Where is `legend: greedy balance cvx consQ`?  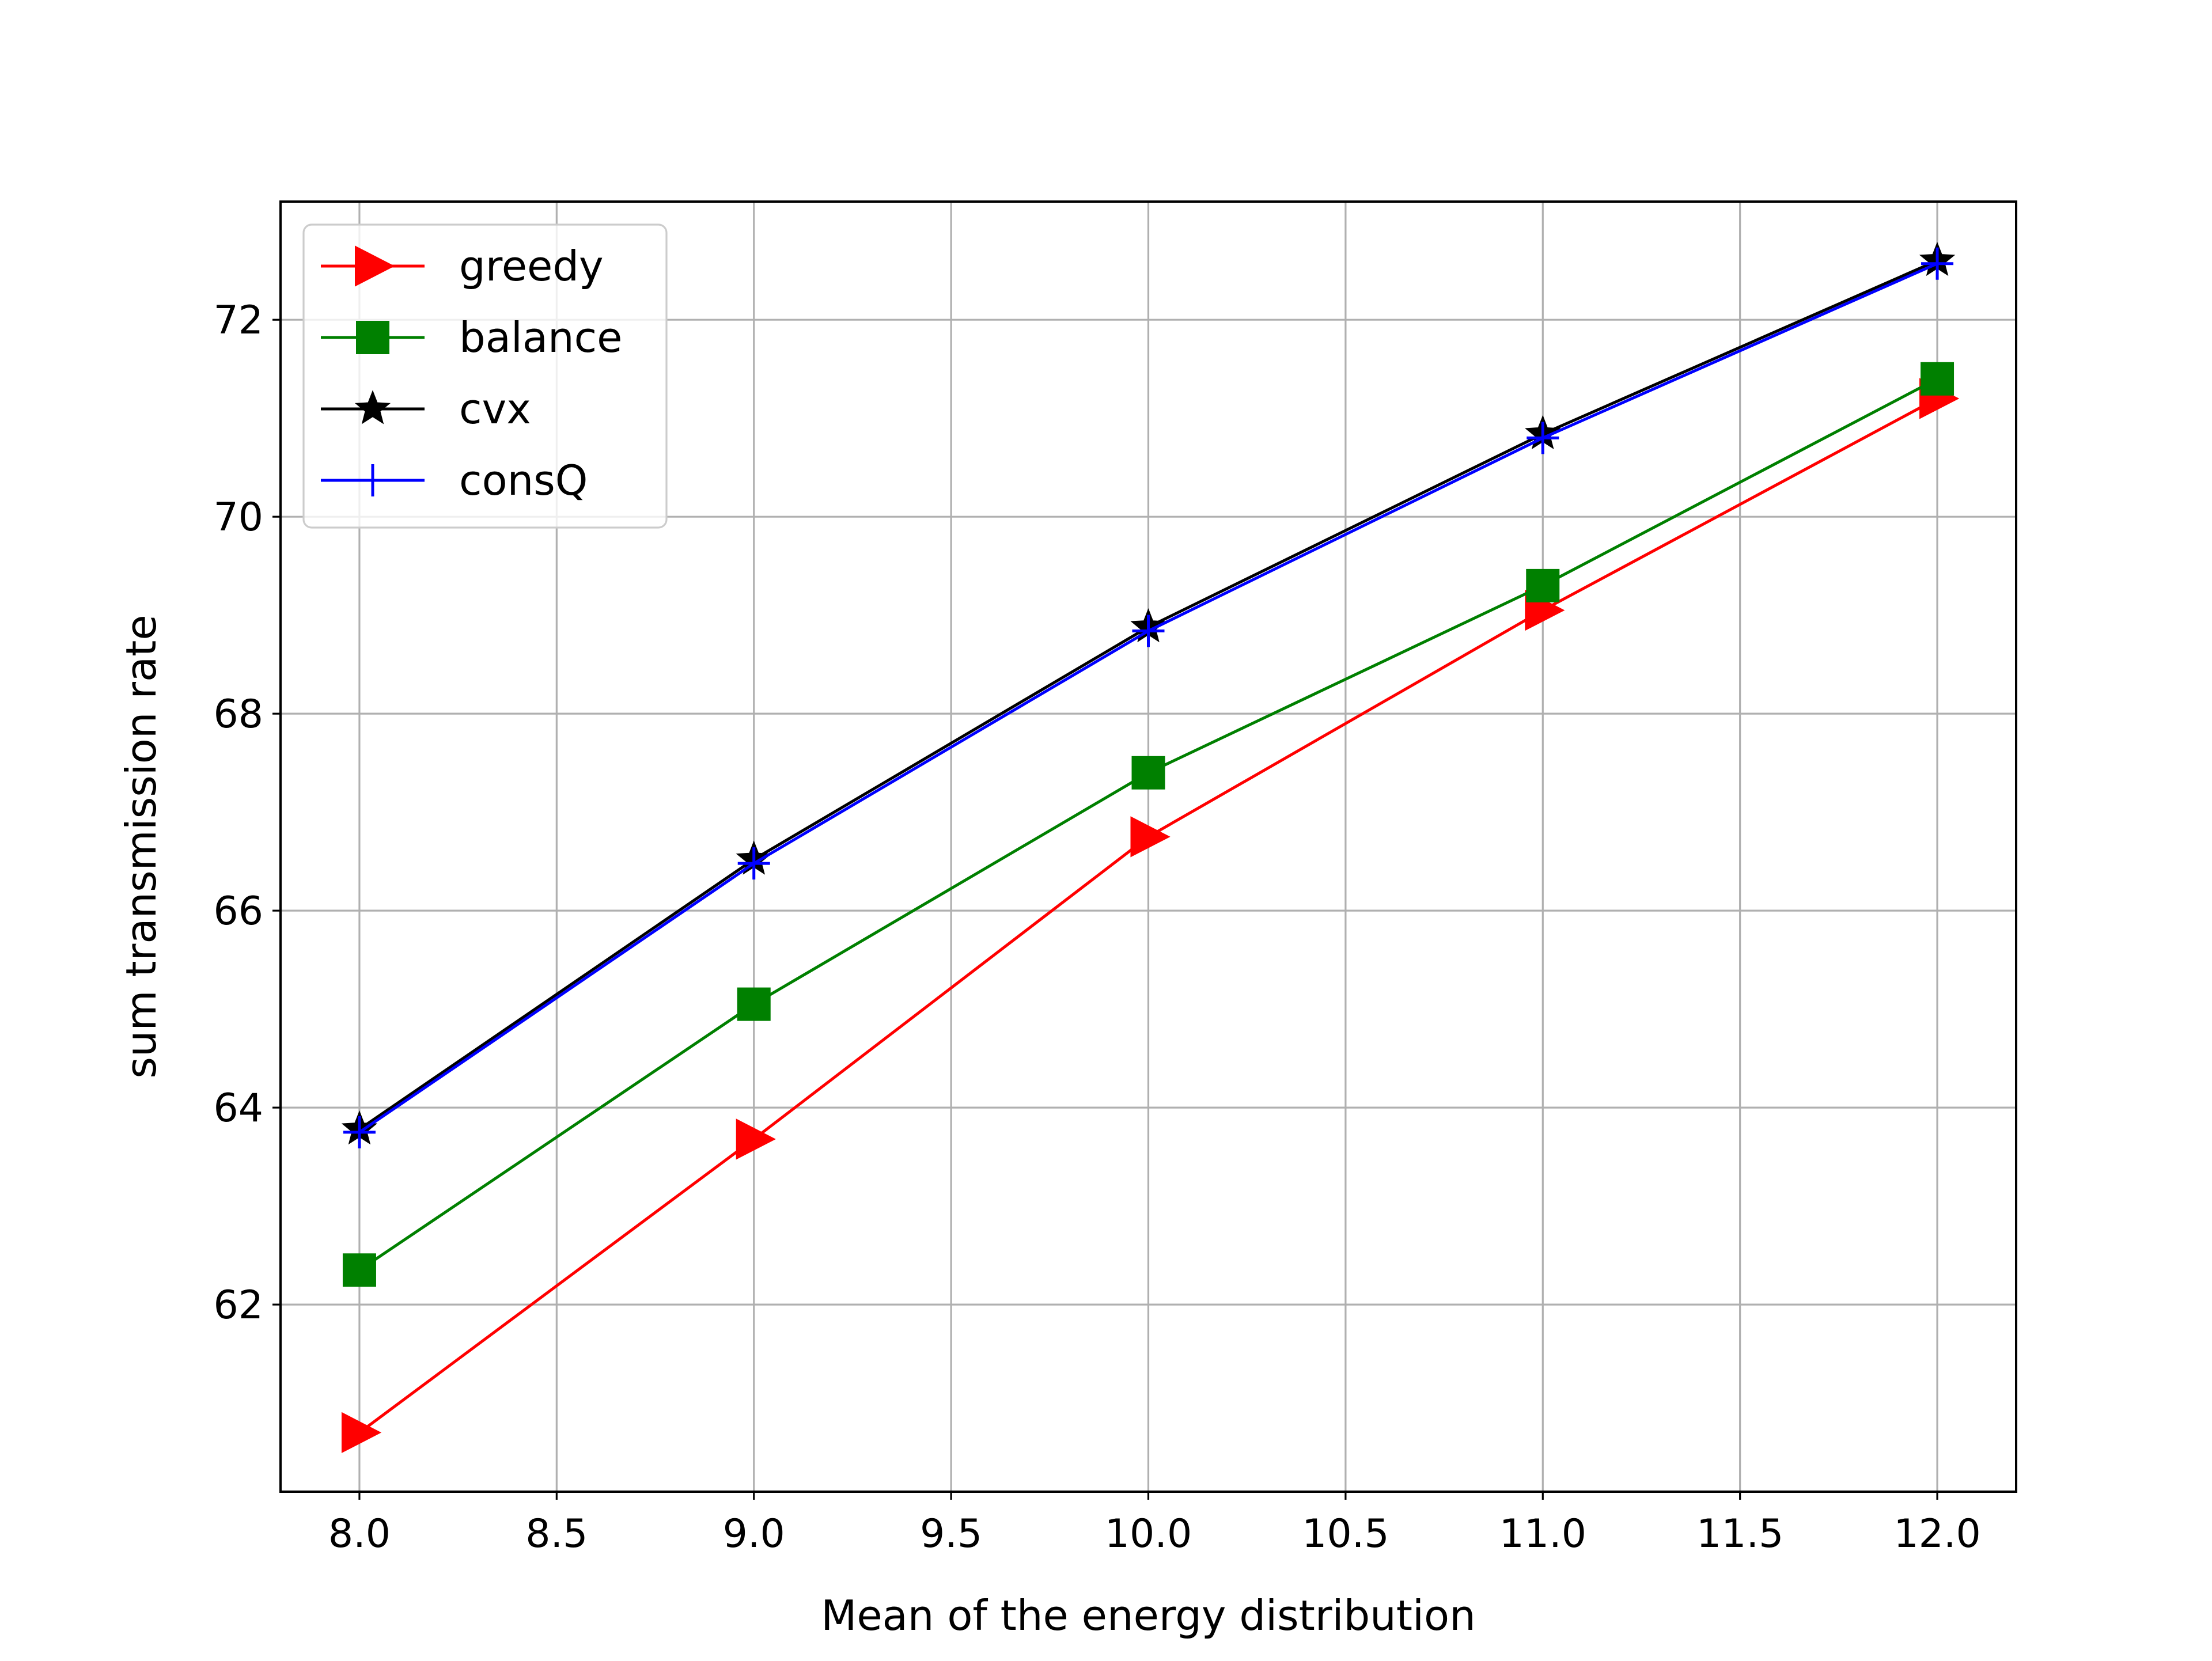 legend: greedy balance cvx consQ is located at coordinates (485, 376).